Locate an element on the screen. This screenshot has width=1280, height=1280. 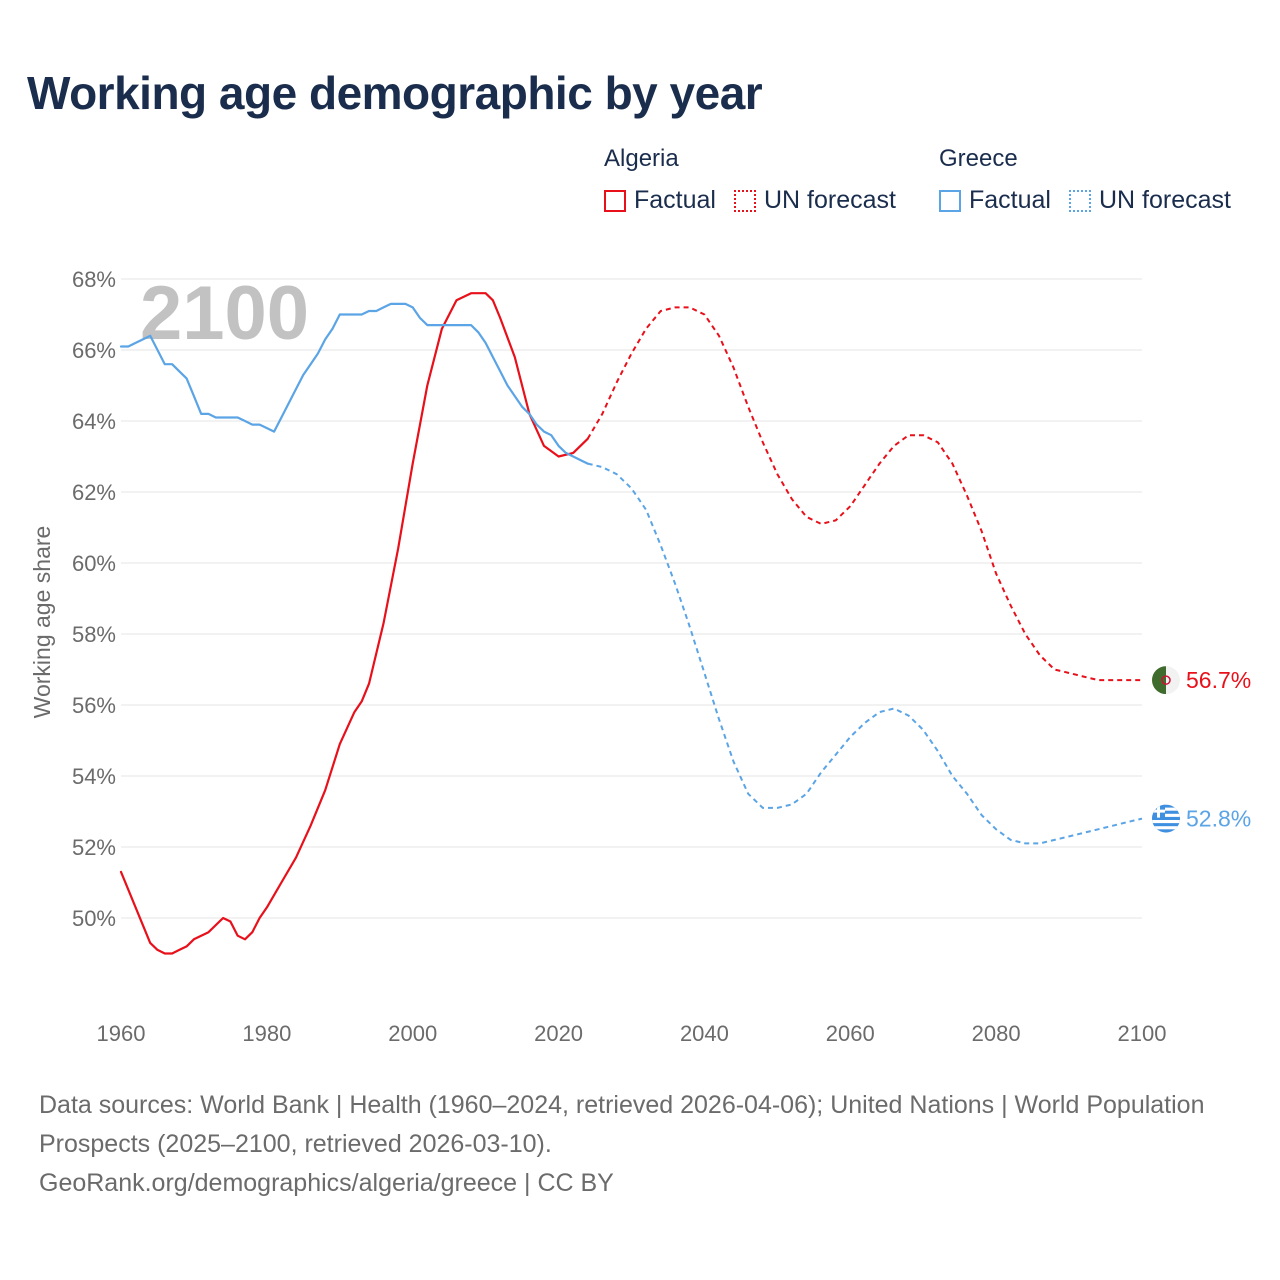
chart-title: Working age demographic by year is located at coordinates (395, 93).